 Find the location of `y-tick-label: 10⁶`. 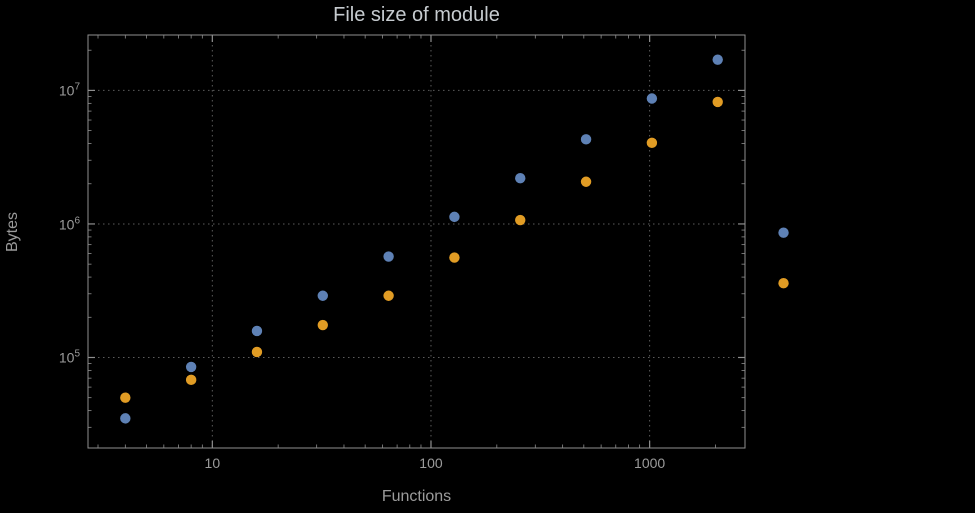

y-tick-label: 10⁶ is located at coordinates (69, 224).